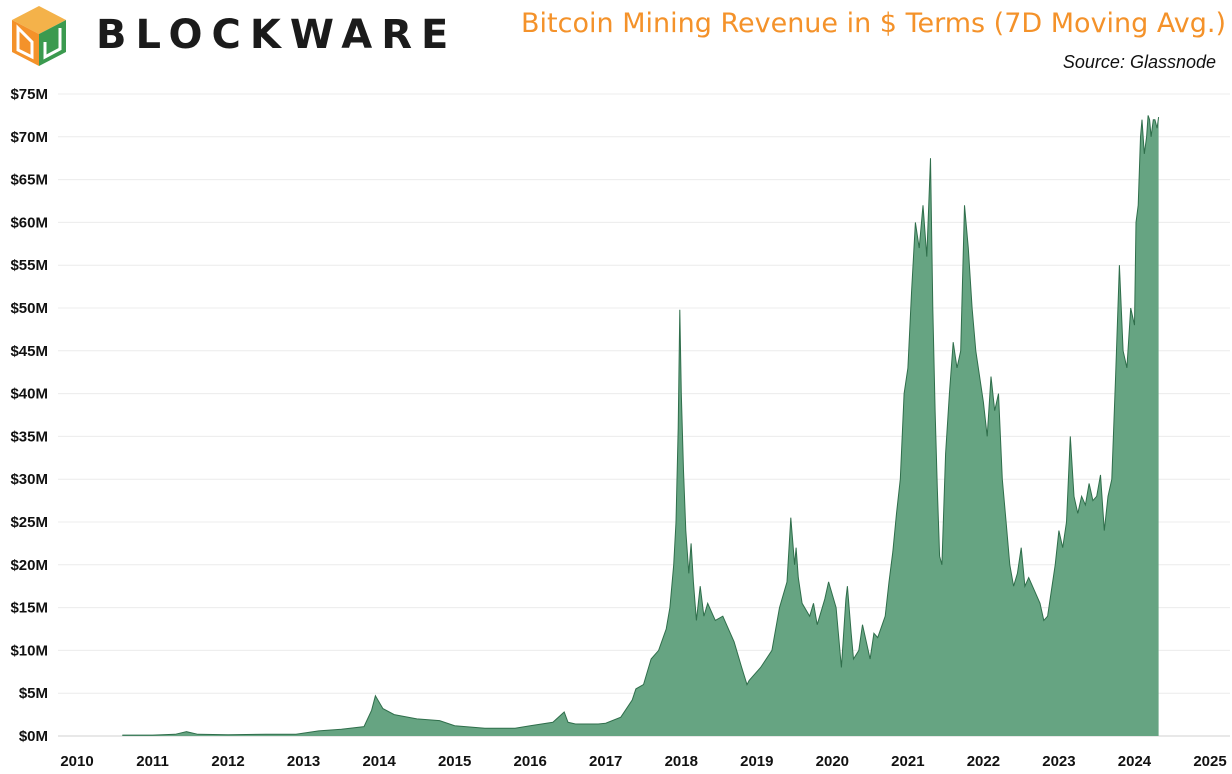  Describe the element at coordinates (29, 265) in the screenshot. I see `y-tick-label: $55M` at that location.